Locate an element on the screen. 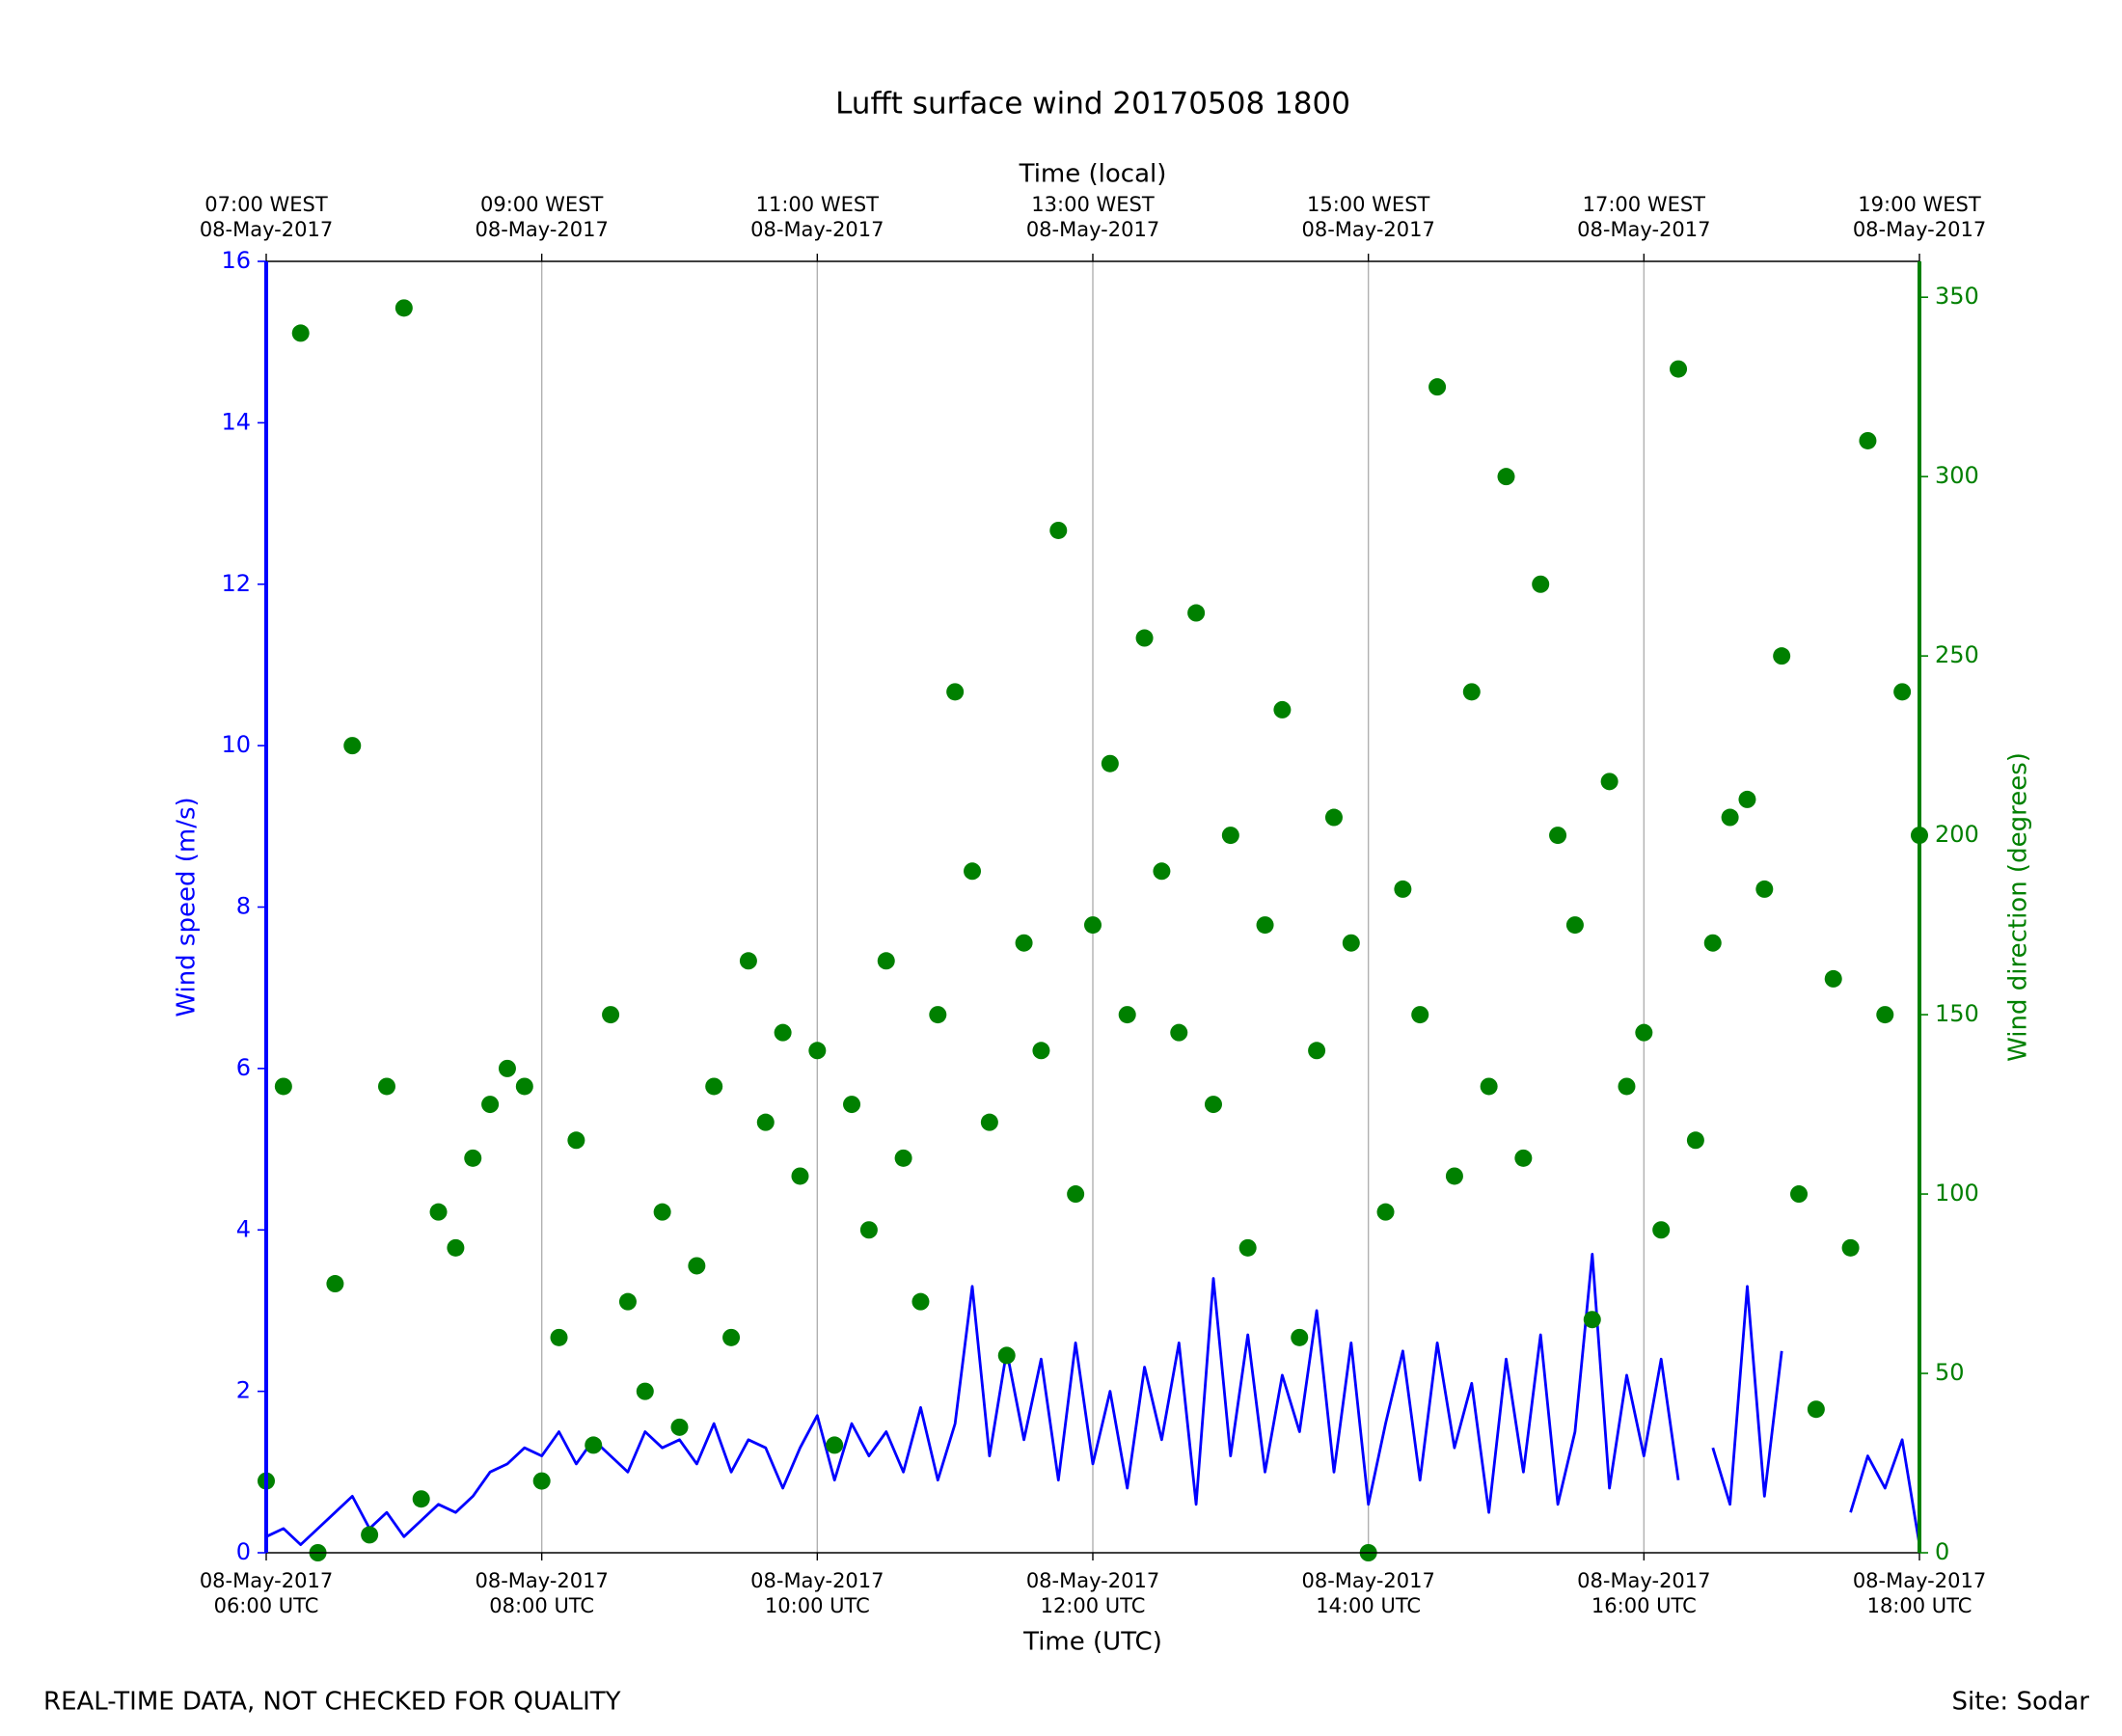  chart-title: Lufft surface wind 20170508 1800 is located at coordinates (1093, 104).